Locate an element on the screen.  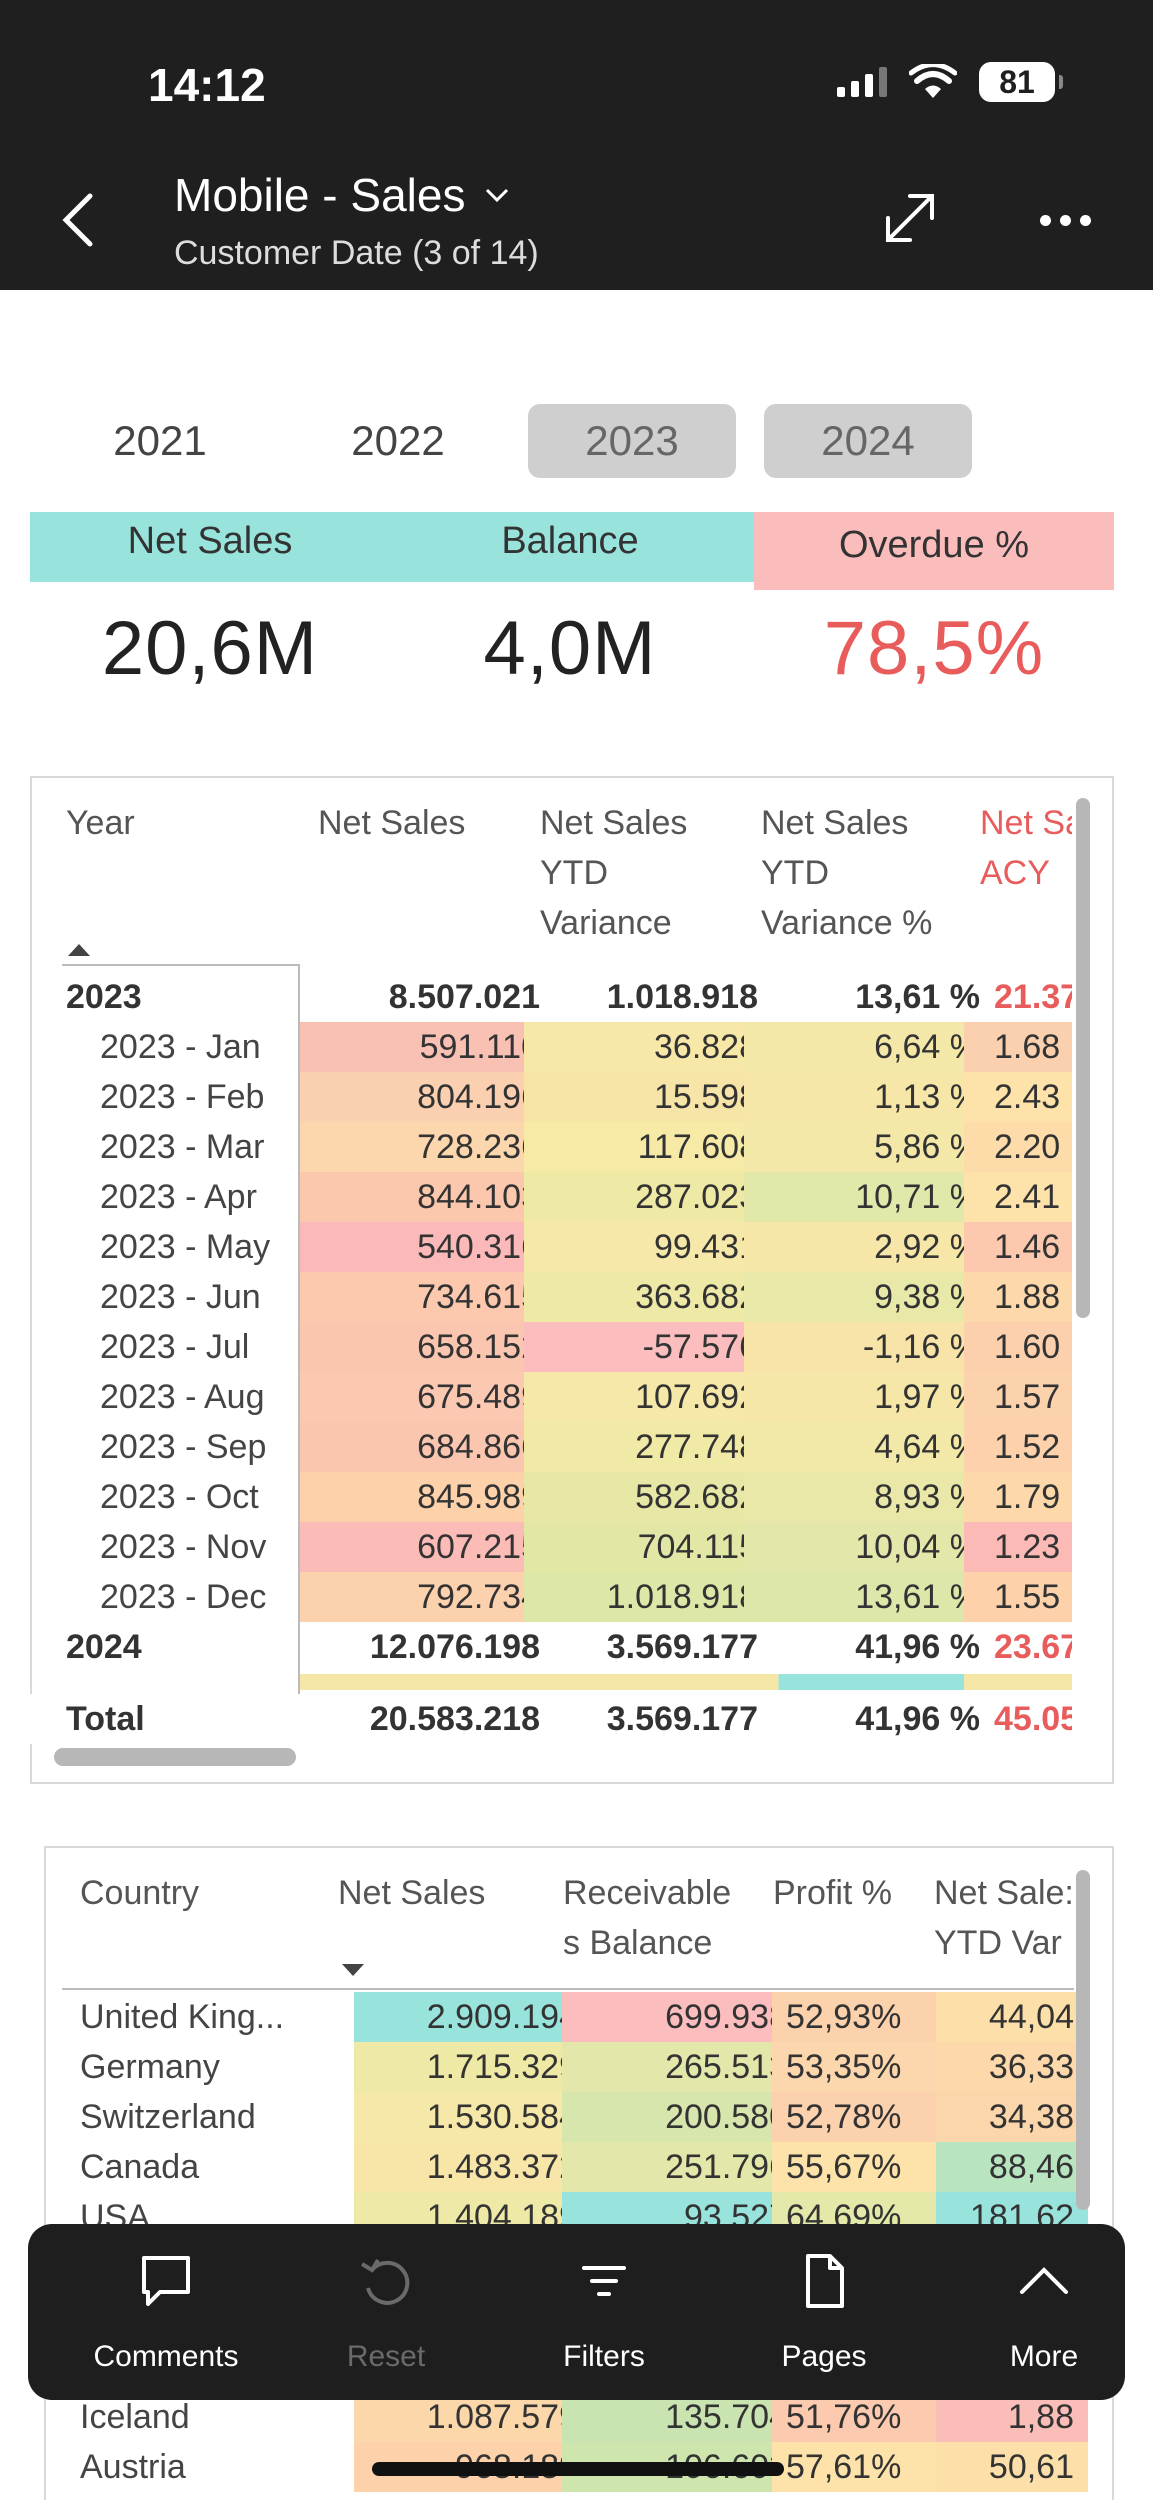
col-header-recv-line2: s Balance is located at coordinates (638, 1943).